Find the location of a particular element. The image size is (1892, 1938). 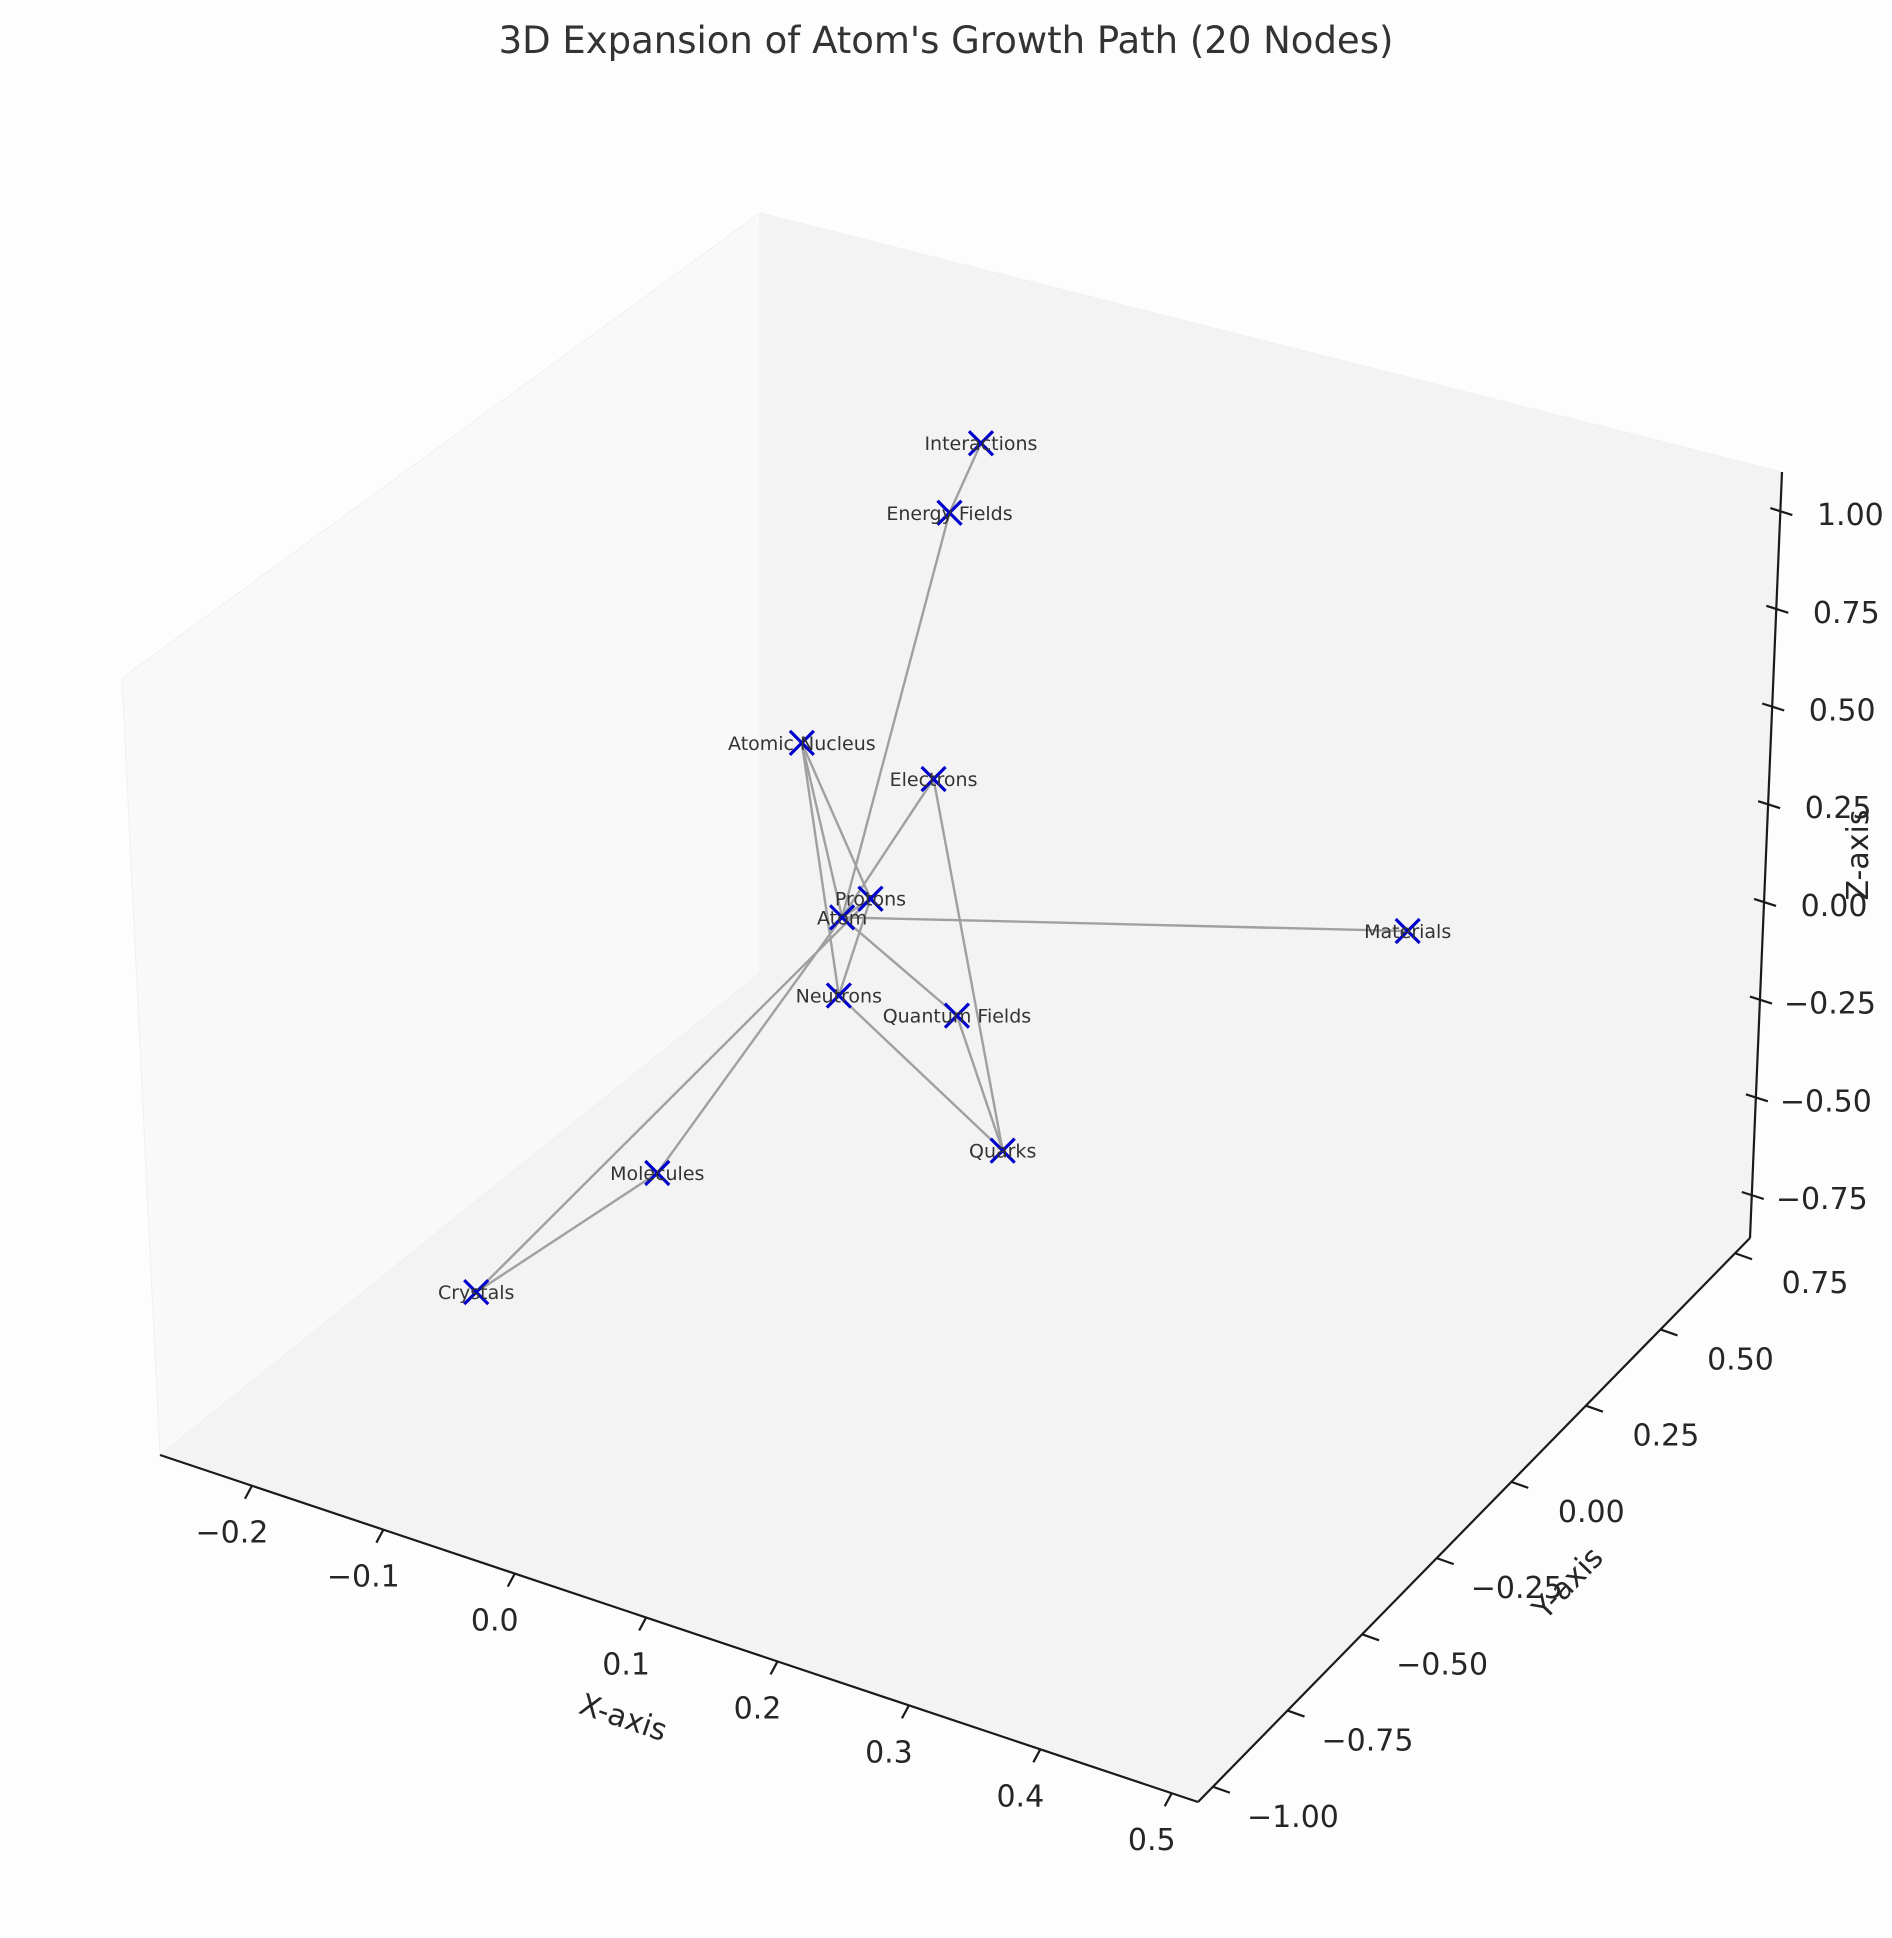

x-tick-label: 0.1 is located at coordinates (626, 1665).